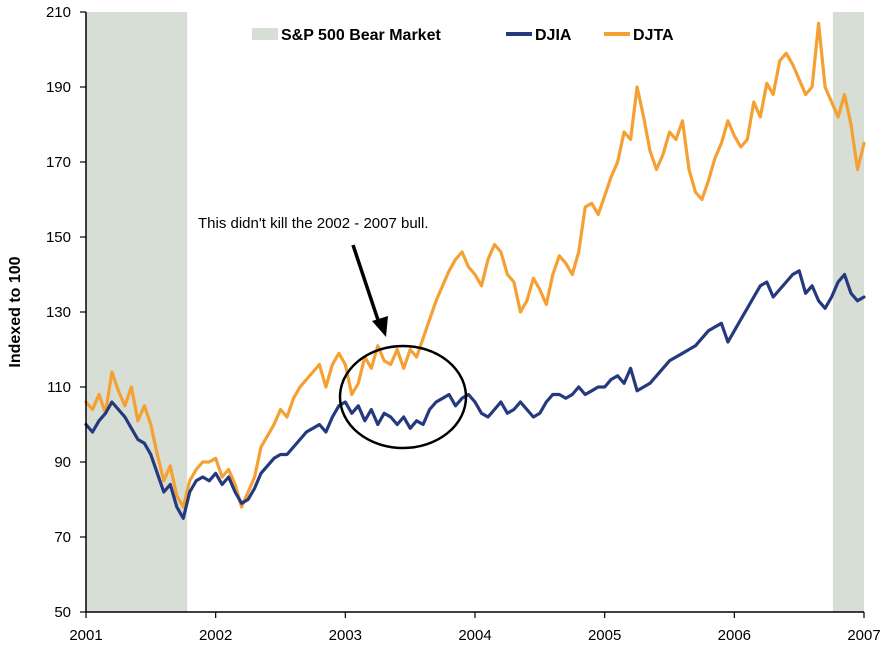  I want to click on y-axis-ticks: 50 70 90 110 130 150 170 190 210, so click(66, 312).